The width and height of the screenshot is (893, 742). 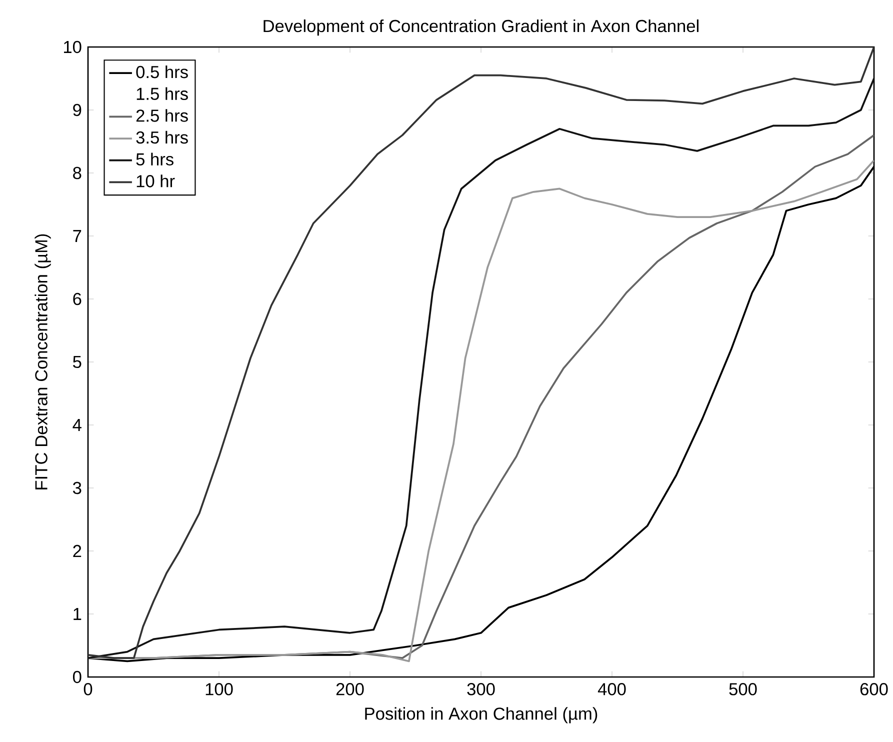 I want to click on y-tick-label: 5, so click(x=77, y=362).